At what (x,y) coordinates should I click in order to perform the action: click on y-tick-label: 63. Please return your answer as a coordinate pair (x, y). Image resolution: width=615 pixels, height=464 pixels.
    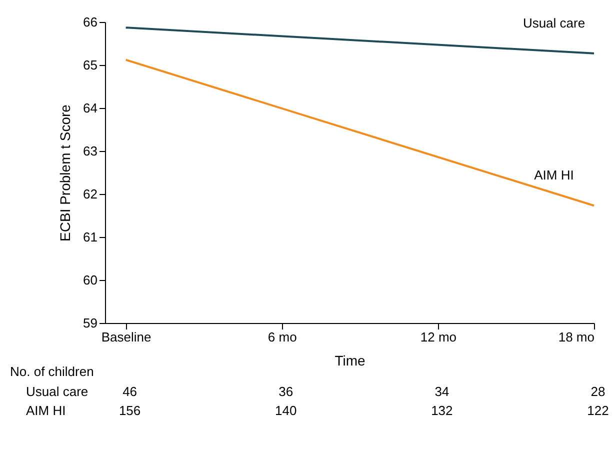
    Looking at the image, I should click on (90, 151).